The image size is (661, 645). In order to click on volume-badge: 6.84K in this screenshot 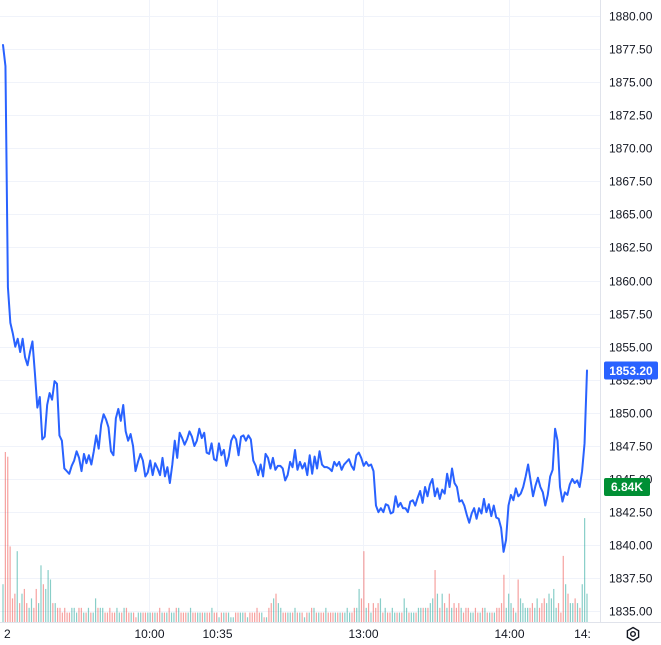, I will do `click(627, 487)`.